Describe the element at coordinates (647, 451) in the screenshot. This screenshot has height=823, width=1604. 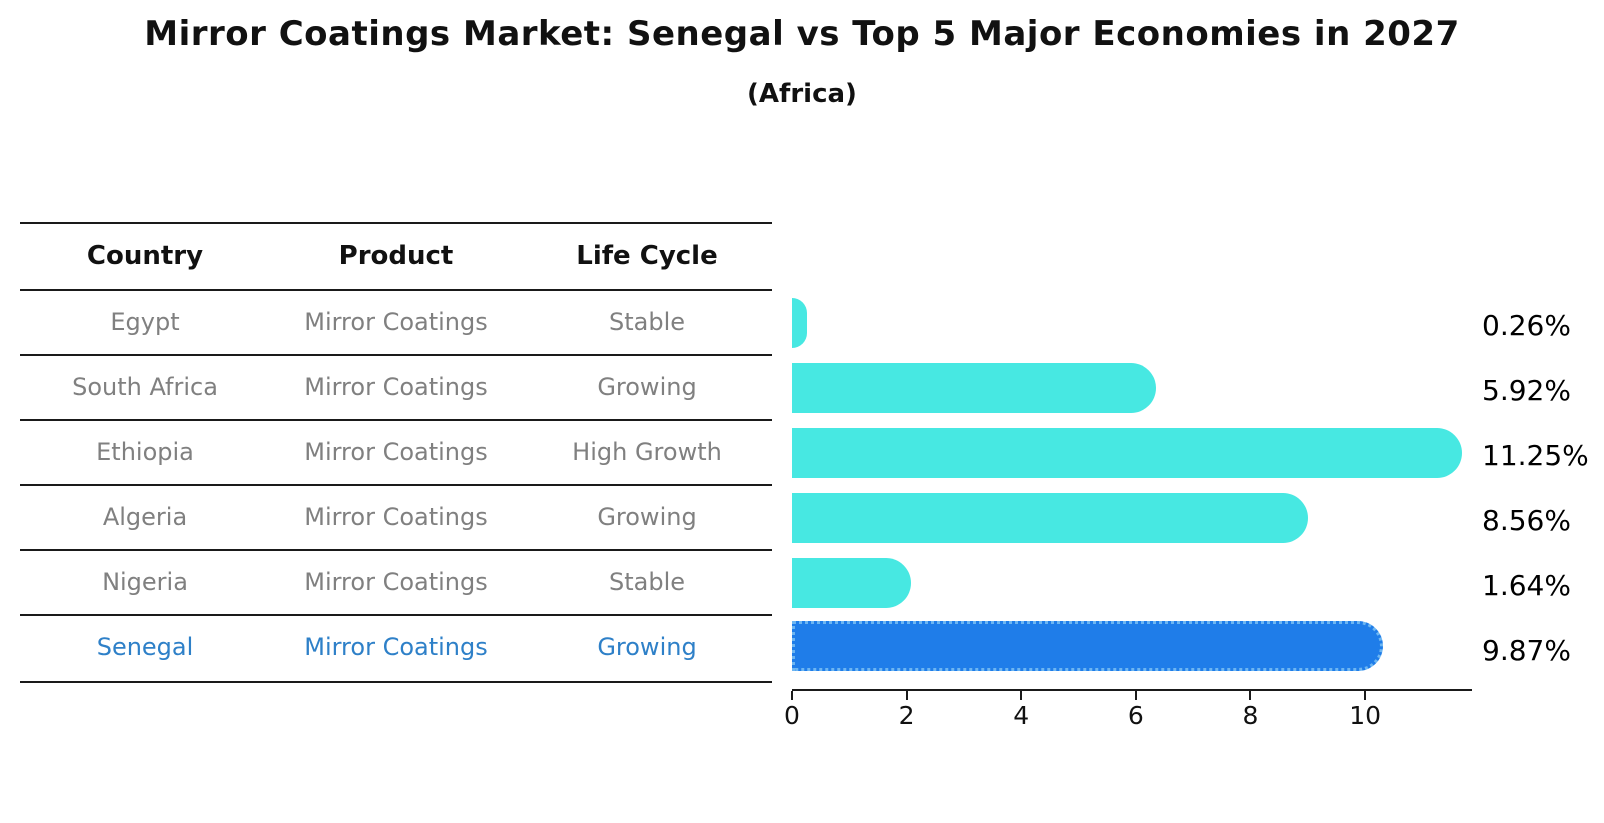
I see `life-cycle-cell: High Growth` at that location.